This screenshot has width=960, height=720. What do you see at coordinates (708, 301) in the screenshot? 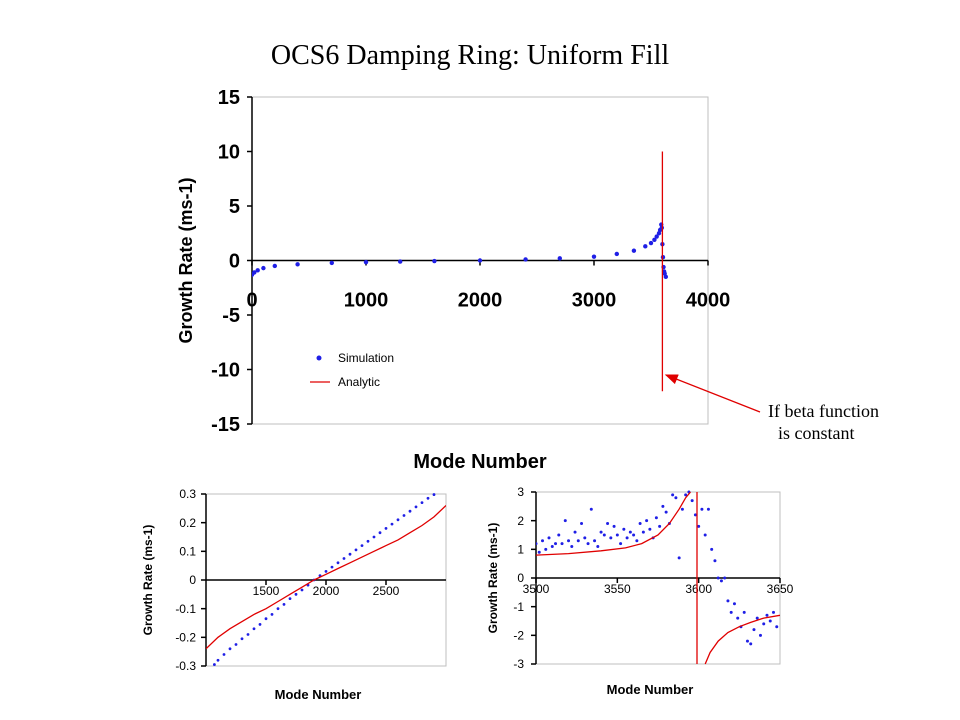
I see `main-x-tick-label: 4000` at bounding box center [708, 301].